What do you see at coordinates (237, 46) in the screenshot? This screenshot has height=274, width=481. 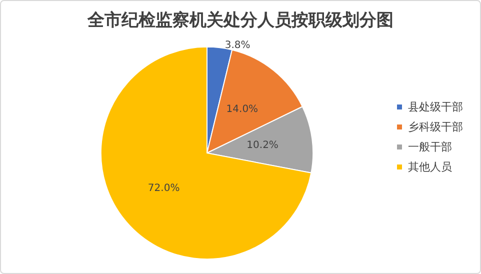 I see `data-label: 3.8%` at bounding box center [237, 46].